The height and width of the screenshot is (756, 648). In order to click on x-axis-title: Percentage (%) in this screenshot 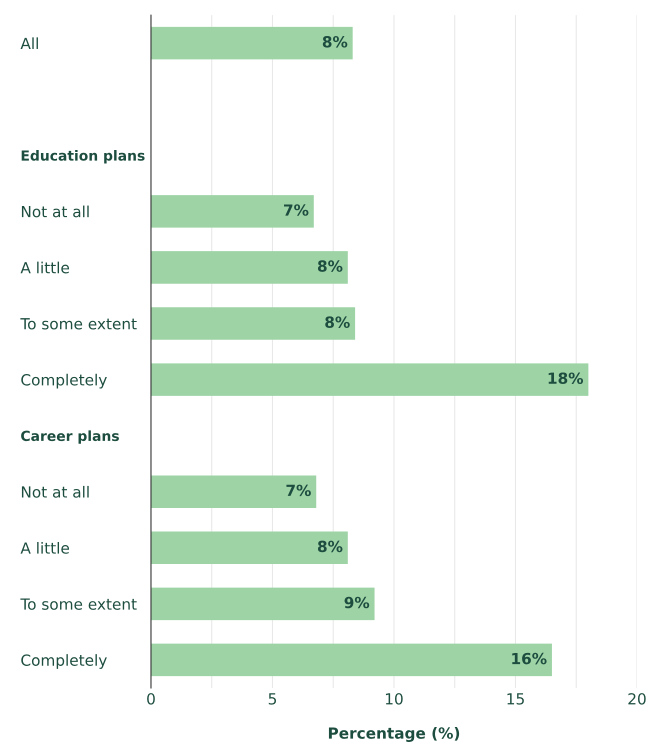, I will do `click(394, 734)`.